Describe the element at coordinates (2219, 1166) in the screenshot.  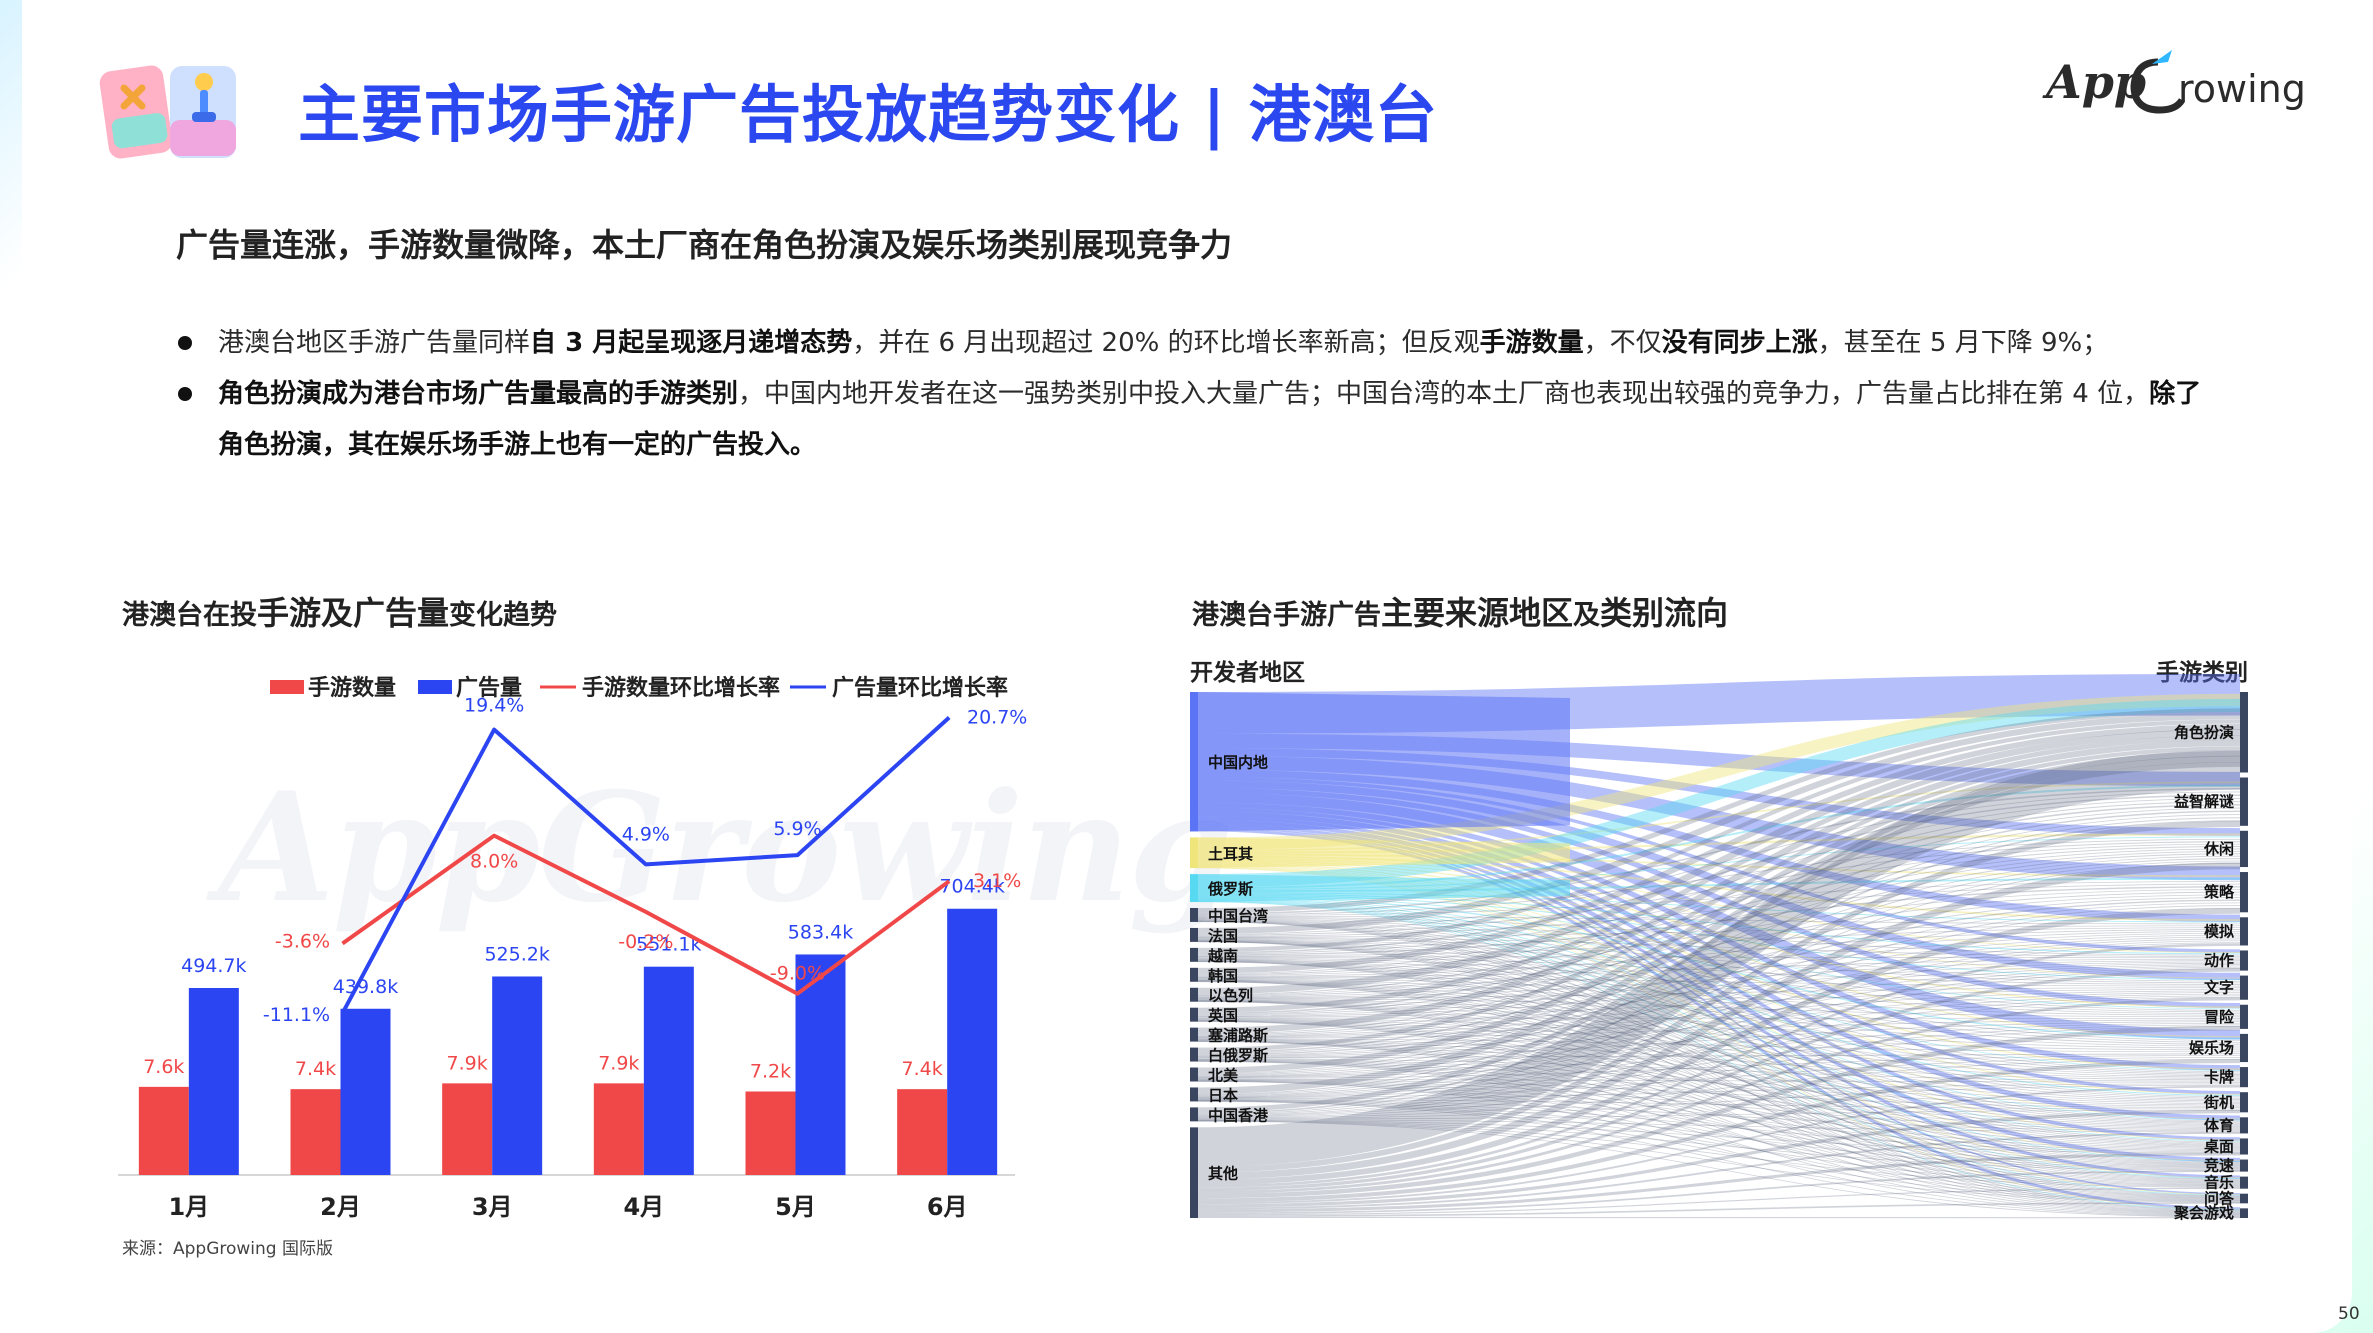
I see `target-label-13: 竞速` at that location.